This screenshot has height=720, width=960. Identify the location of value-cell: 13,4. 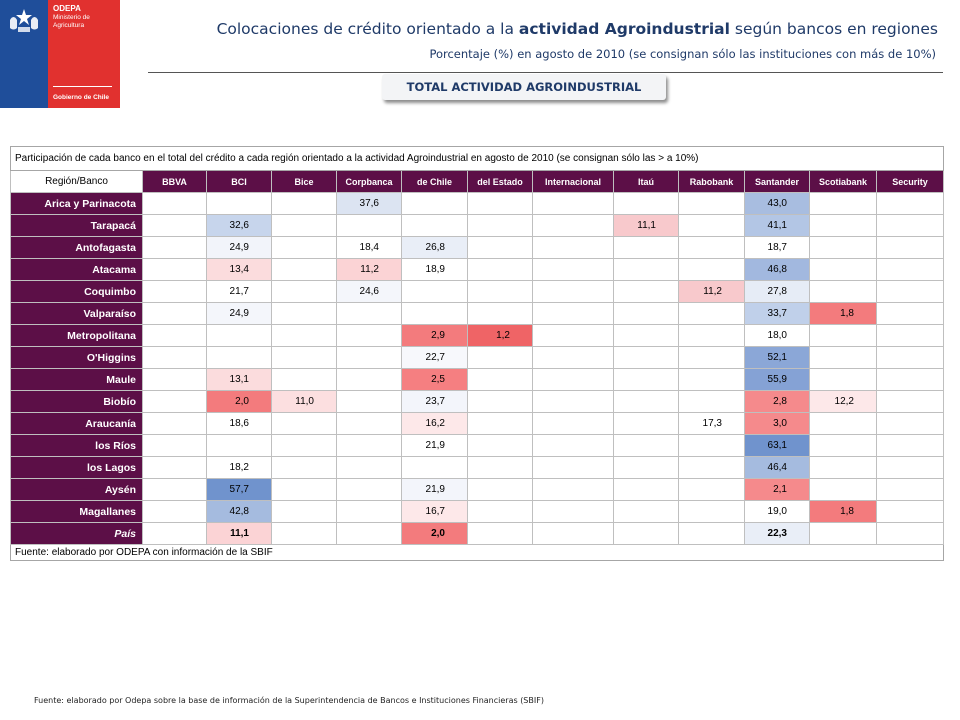
(239, 269).